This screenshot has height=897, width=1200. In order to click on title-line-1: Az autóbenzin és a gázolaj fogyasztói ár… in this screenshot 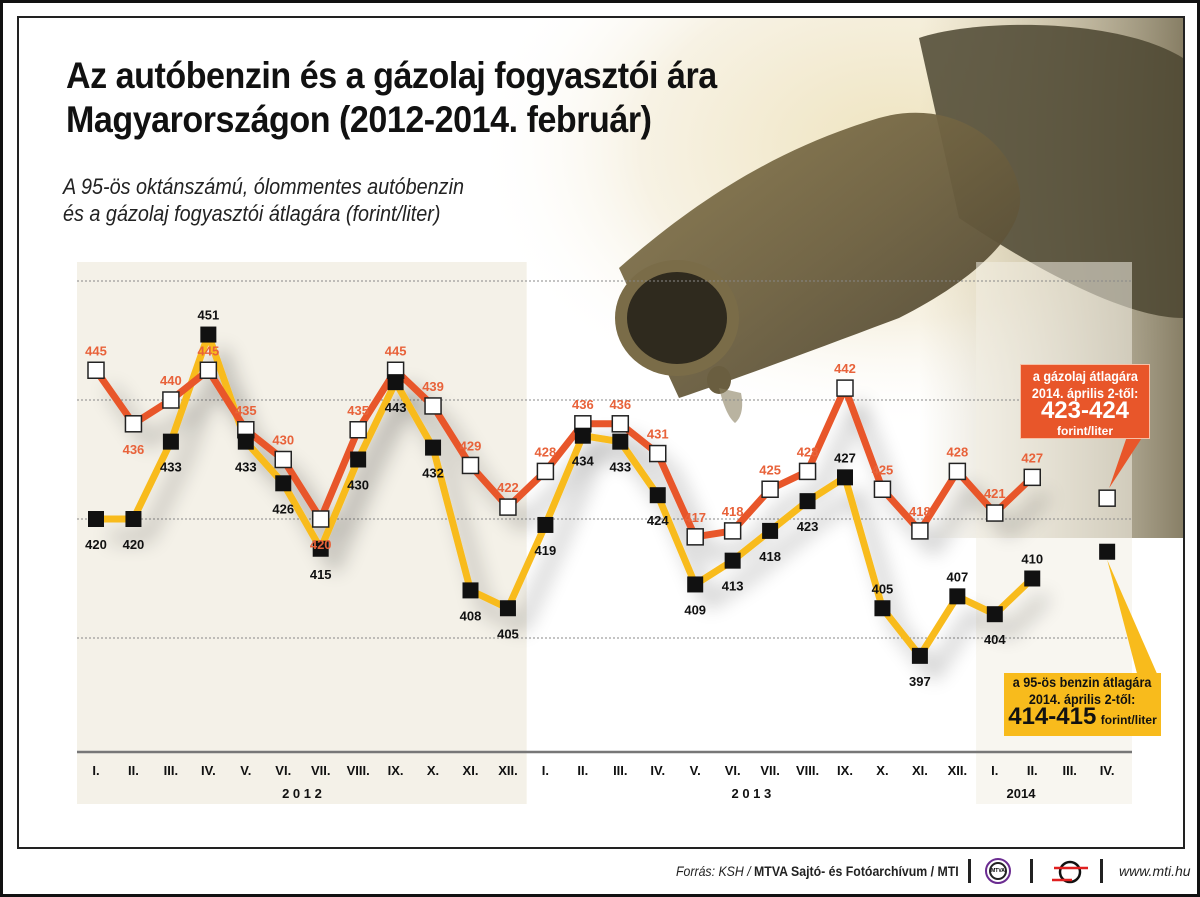, I will do `click(391, 75)`.